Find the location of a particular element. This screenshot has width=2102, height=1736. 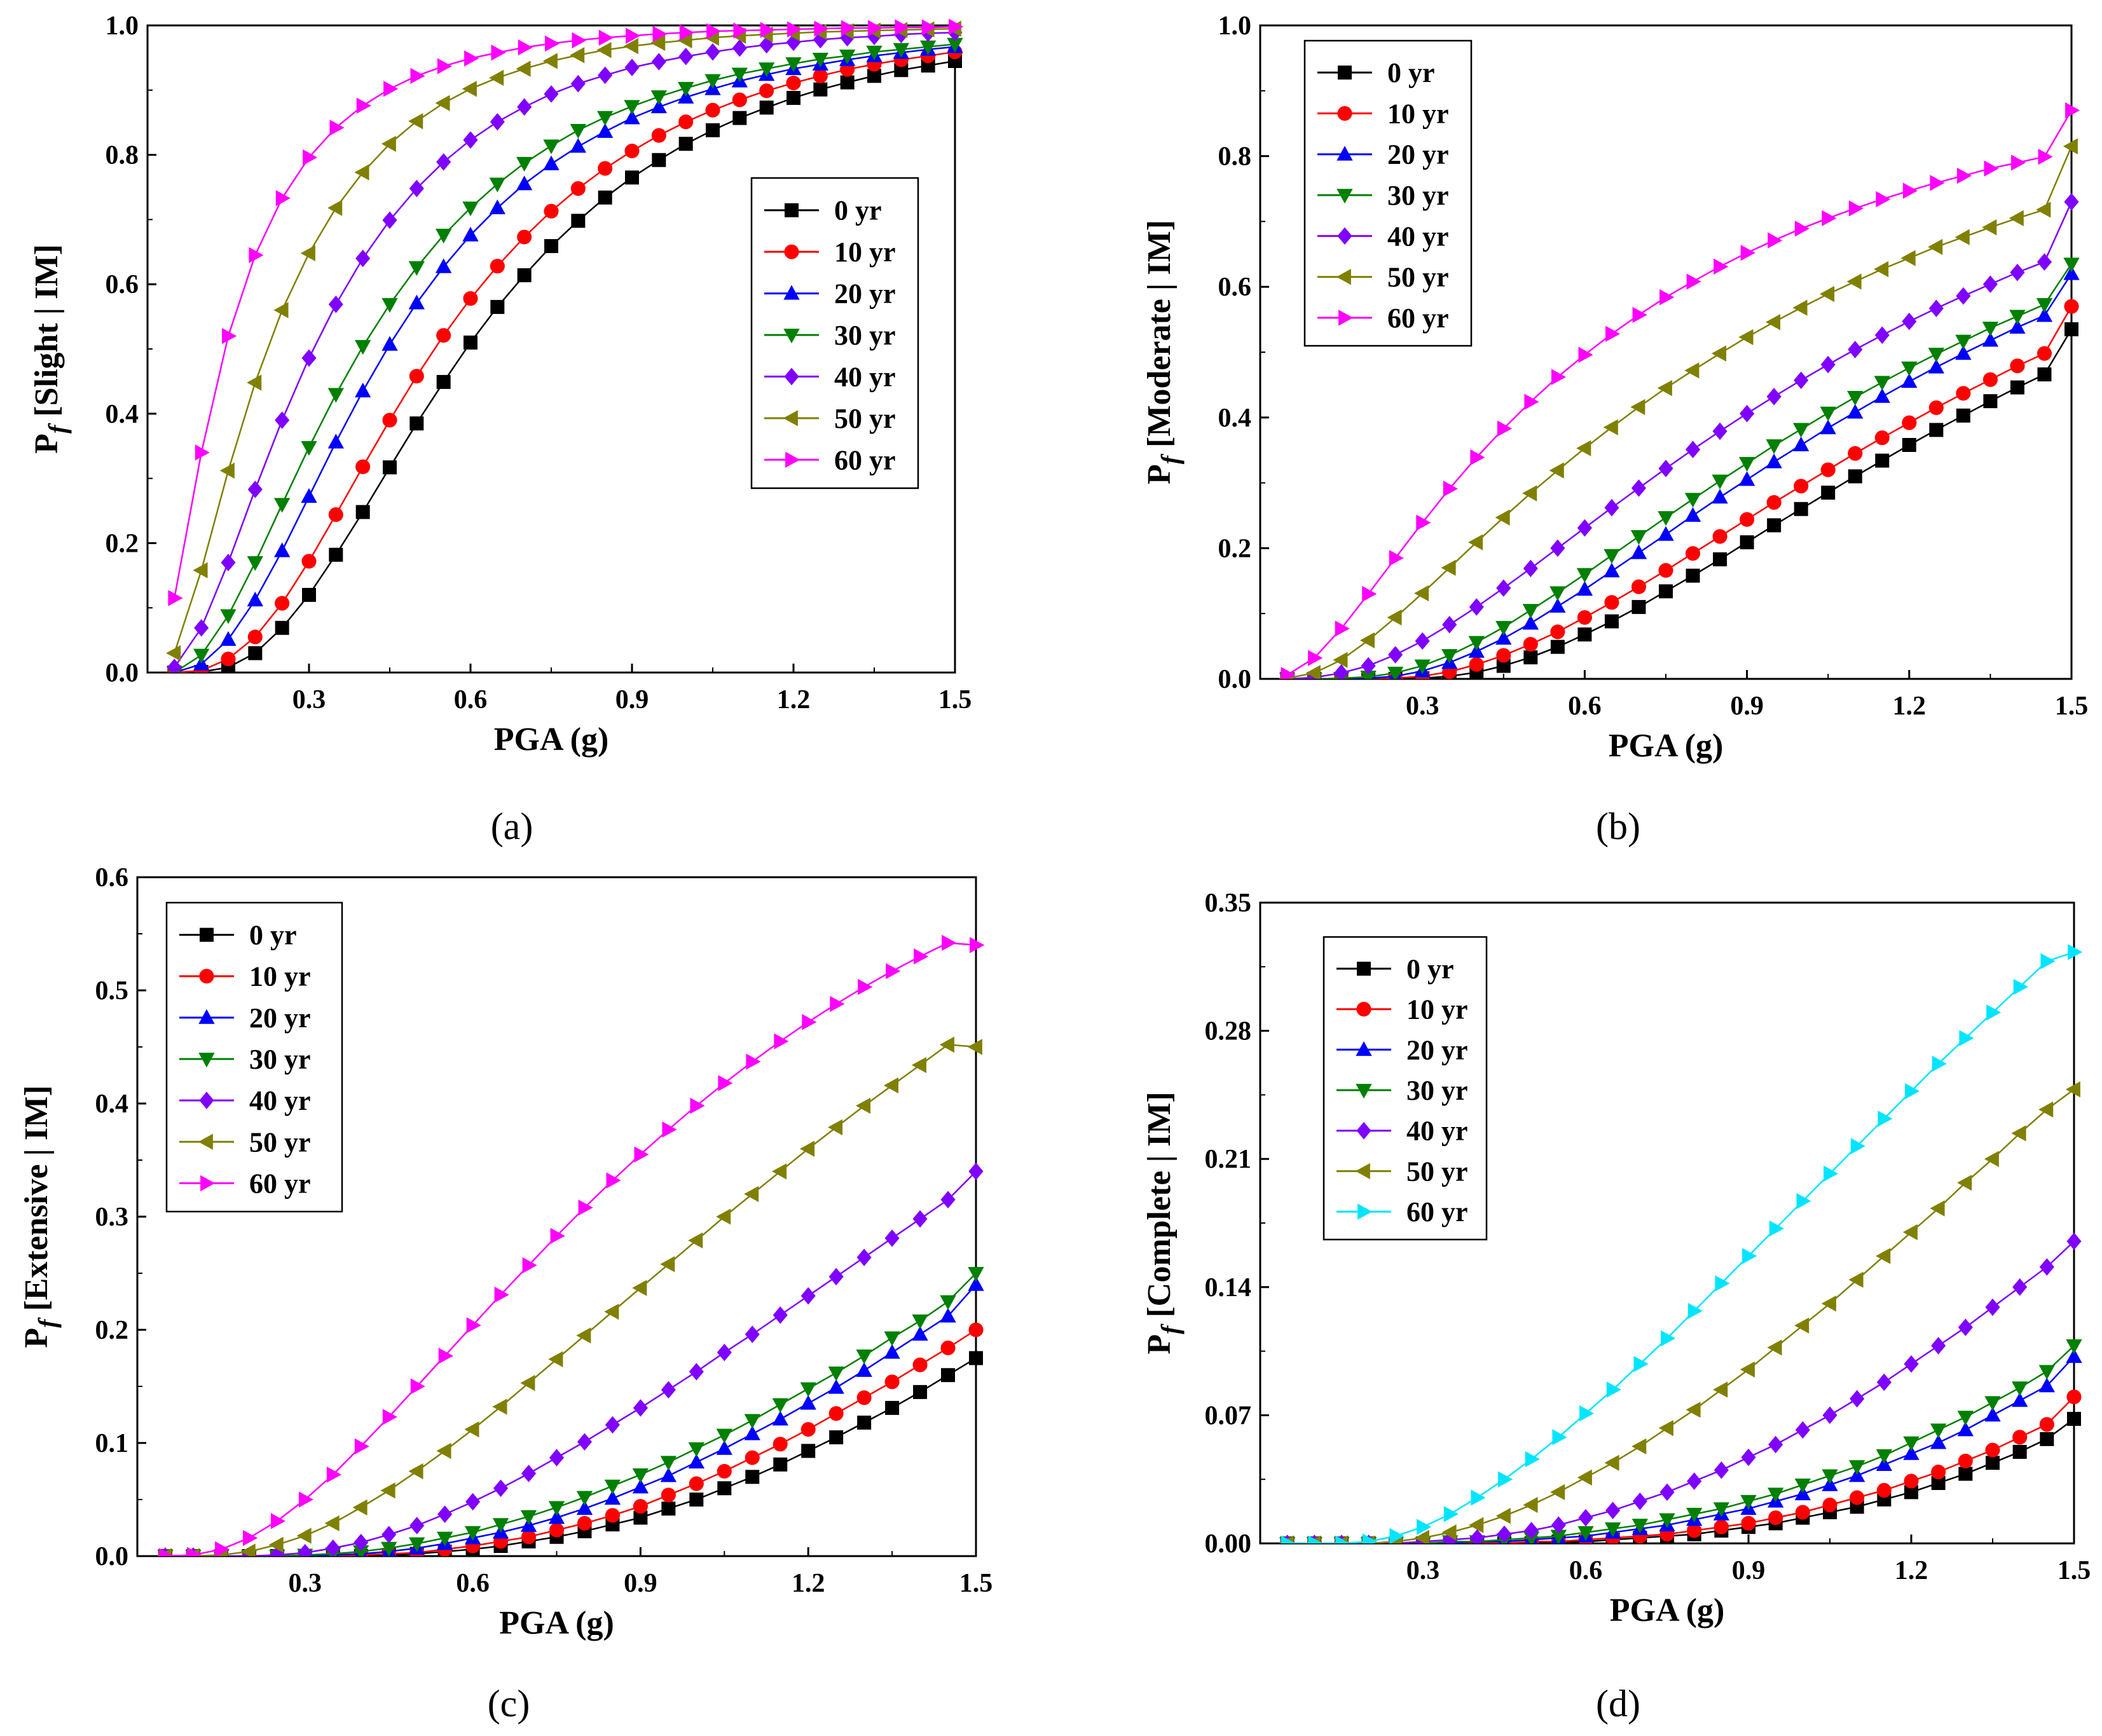

legend-label: 60 yr is located at coordinates (1437, 1211).